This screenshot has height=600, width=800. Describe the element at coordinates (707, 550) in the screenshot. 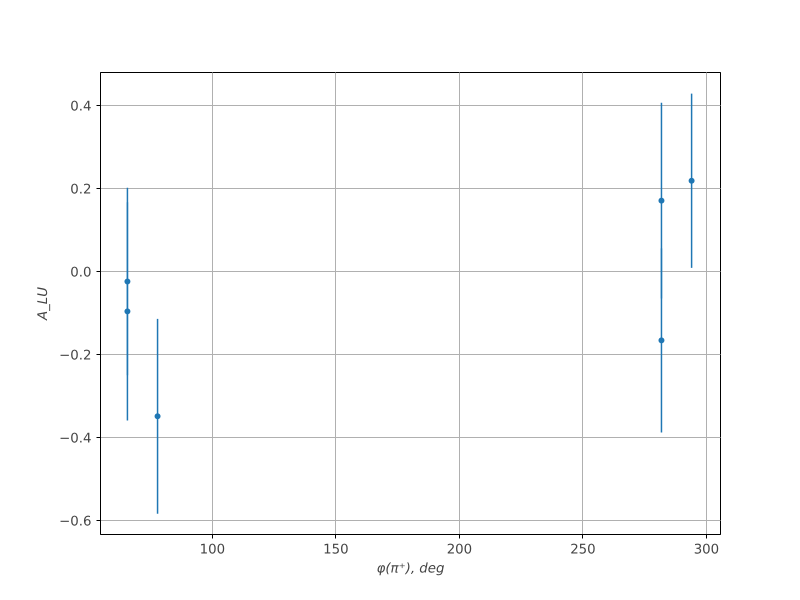

I see `x-tick-label: 300` at that location.